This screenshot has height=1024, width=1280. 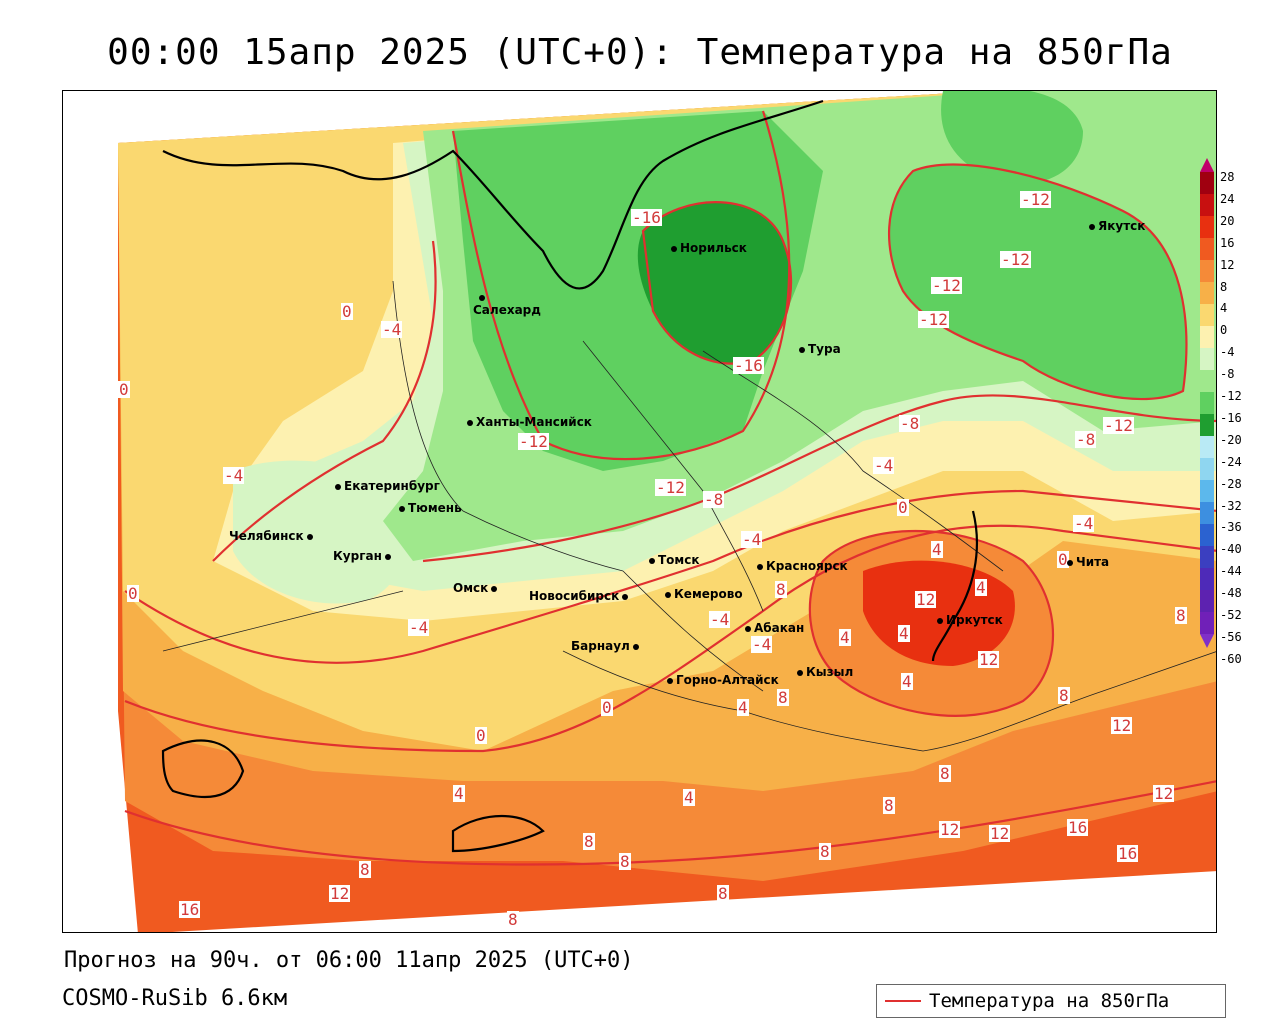 What do you see at coordinates (674, 560) in the screenshot?
I see `city-tomsk: Томск` at bounding box center [674, 560].